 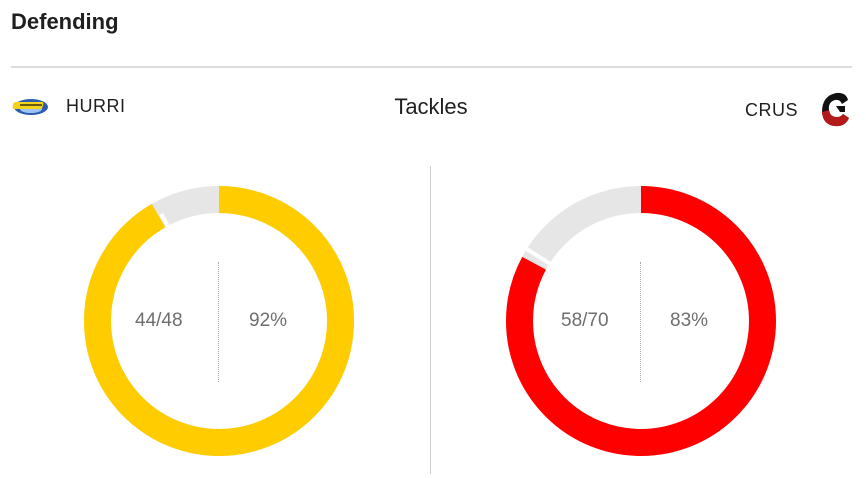 I want to click on section-title: Defending, so click(x=65, y=21).